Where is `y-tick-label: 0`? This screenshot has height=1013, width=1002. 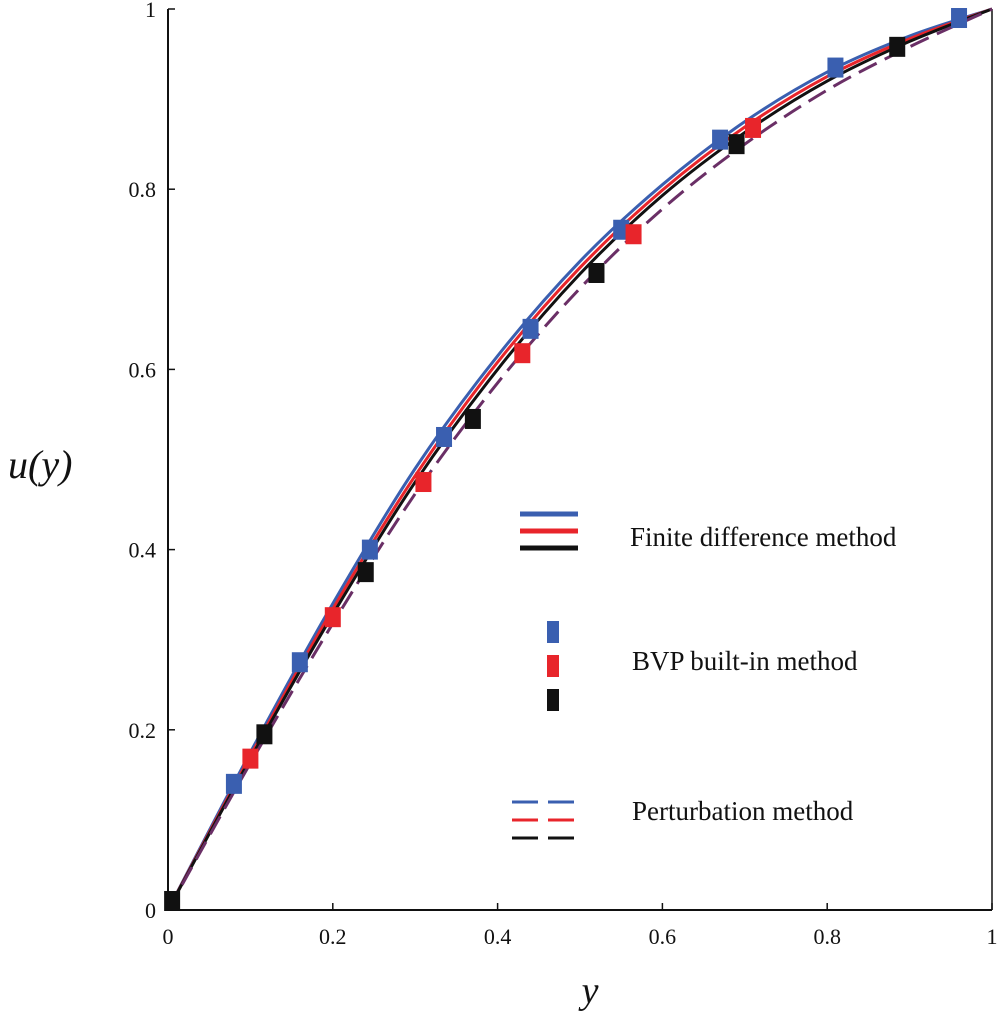
y-tick-label: 0 is located at coordinates (150, 910).